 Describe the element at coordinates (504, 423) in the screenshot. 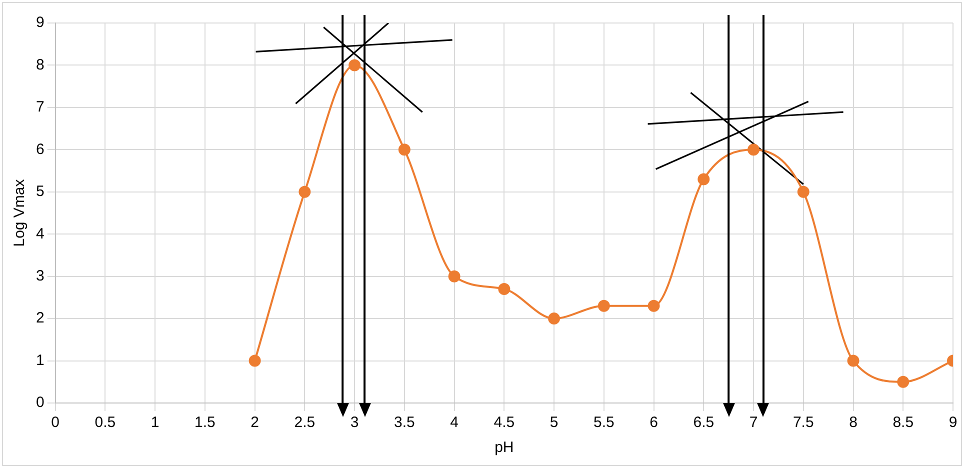

I see `x-tick-label: 4.5` at that location.